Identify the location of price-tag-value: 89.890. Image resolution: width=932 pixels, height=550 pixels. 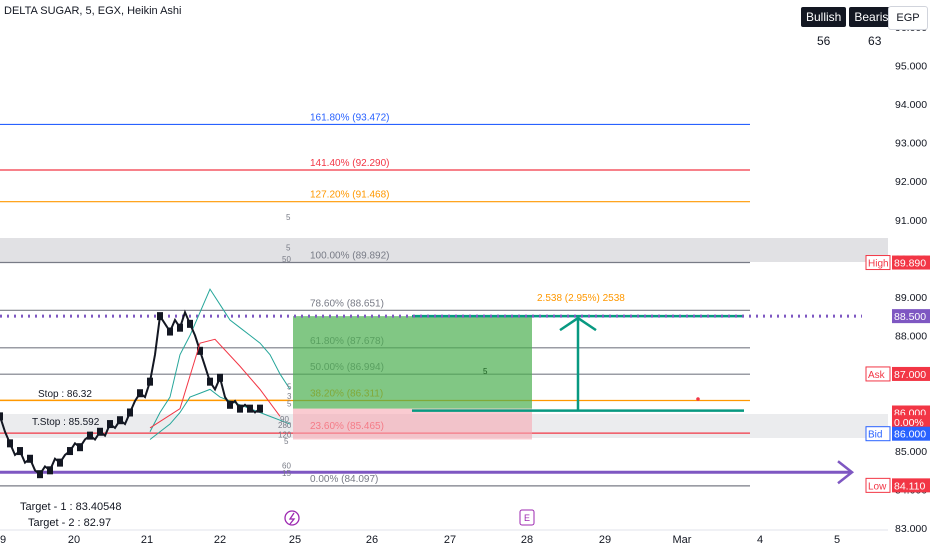
(910, 264).